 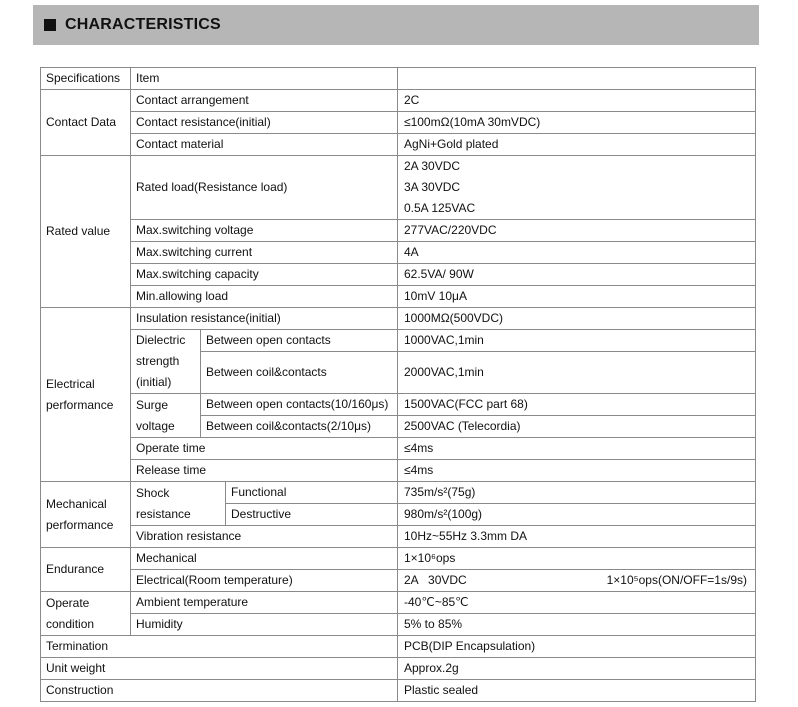 I want to click on cell: -40℃~85℃, so click(x=576, y=602).